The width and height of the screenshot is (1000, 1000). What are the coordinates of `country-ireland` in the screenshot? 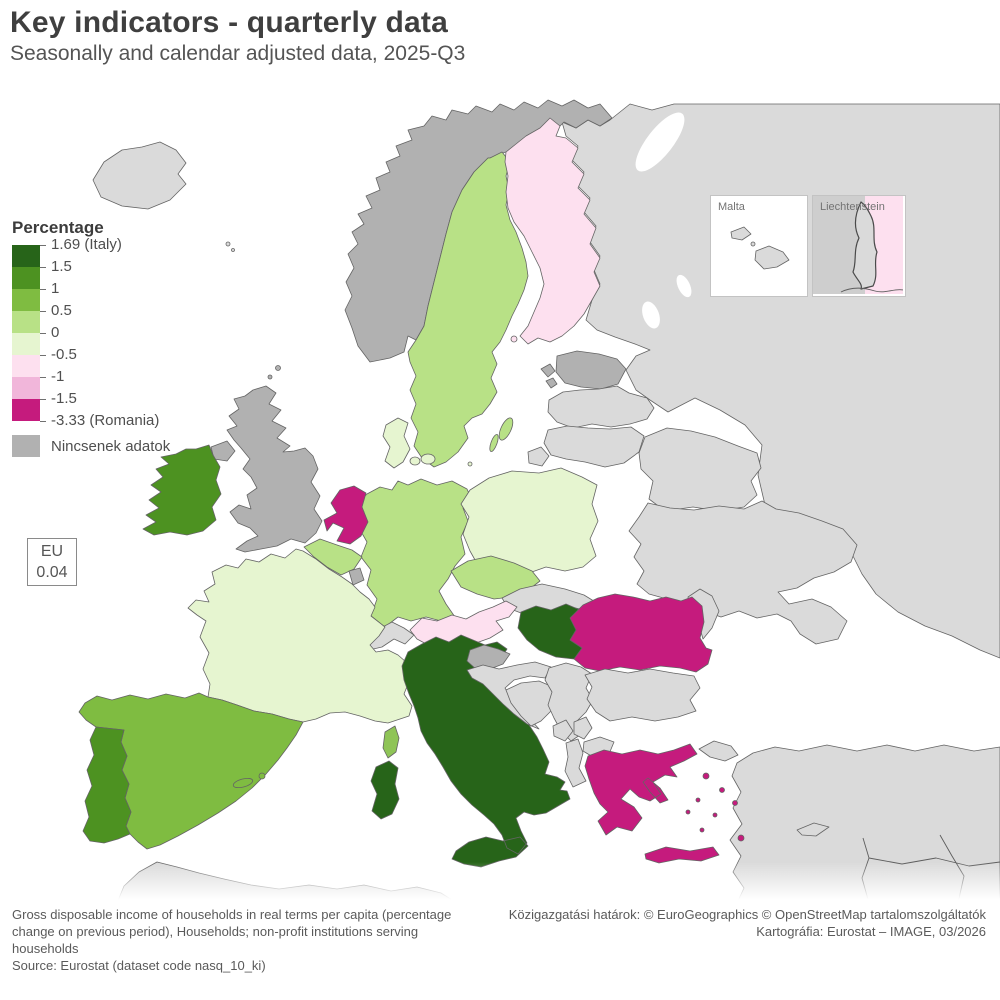 It's located at (182, 490).